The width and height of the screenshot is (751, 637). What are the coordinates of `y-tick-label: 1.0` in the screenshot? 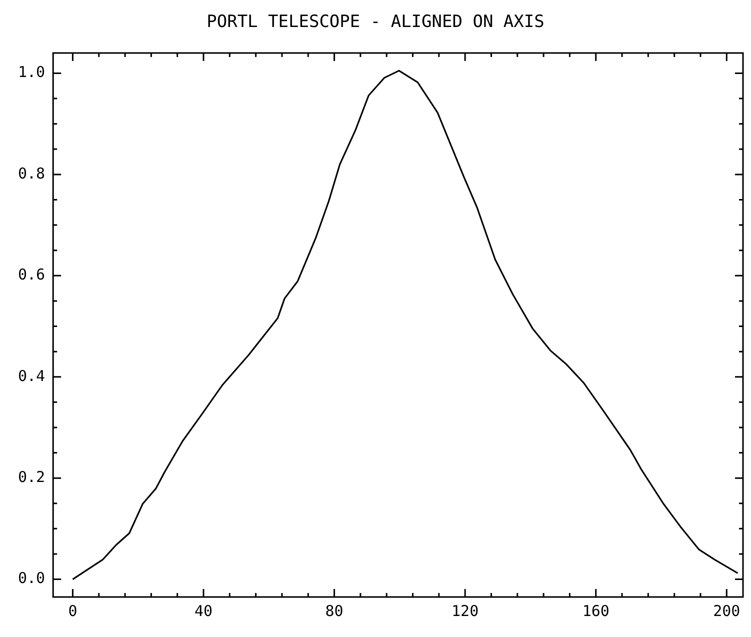 It's located at (32, 72).